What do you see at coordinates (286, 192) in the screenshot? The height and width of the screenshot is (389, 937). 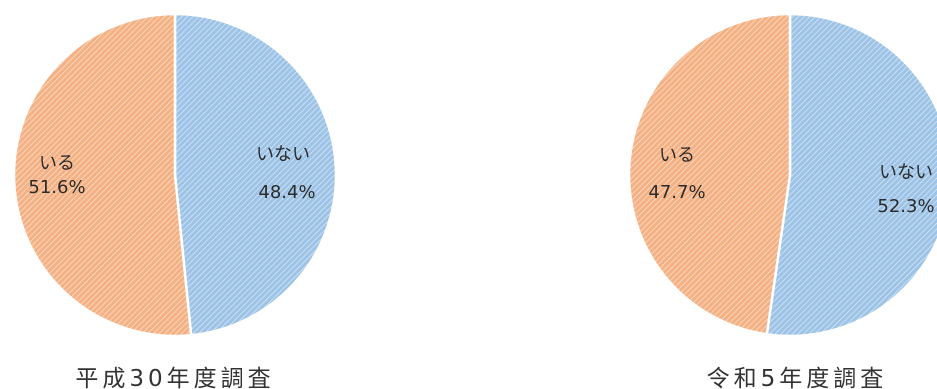 I see `label-h30-inai-value: 48.4%` at bounding box center [286, 192].